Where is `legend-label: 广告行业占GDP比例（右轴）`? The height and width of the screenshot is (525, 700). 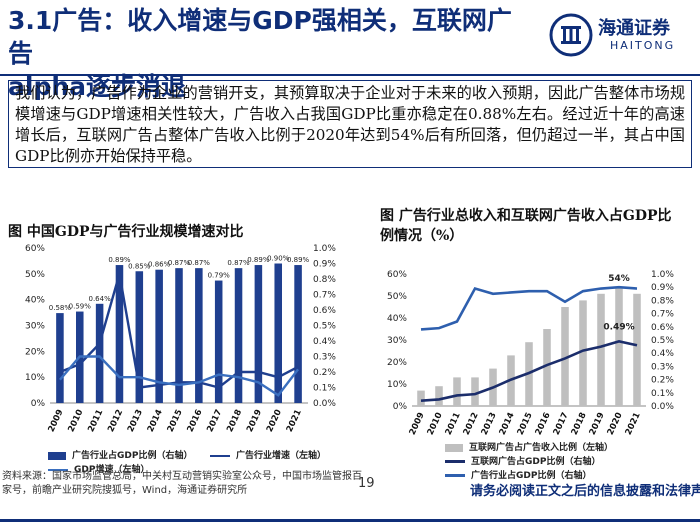 legend-label: 广告行业占GDP比例（右轴） is located at coordinates (132, 456).